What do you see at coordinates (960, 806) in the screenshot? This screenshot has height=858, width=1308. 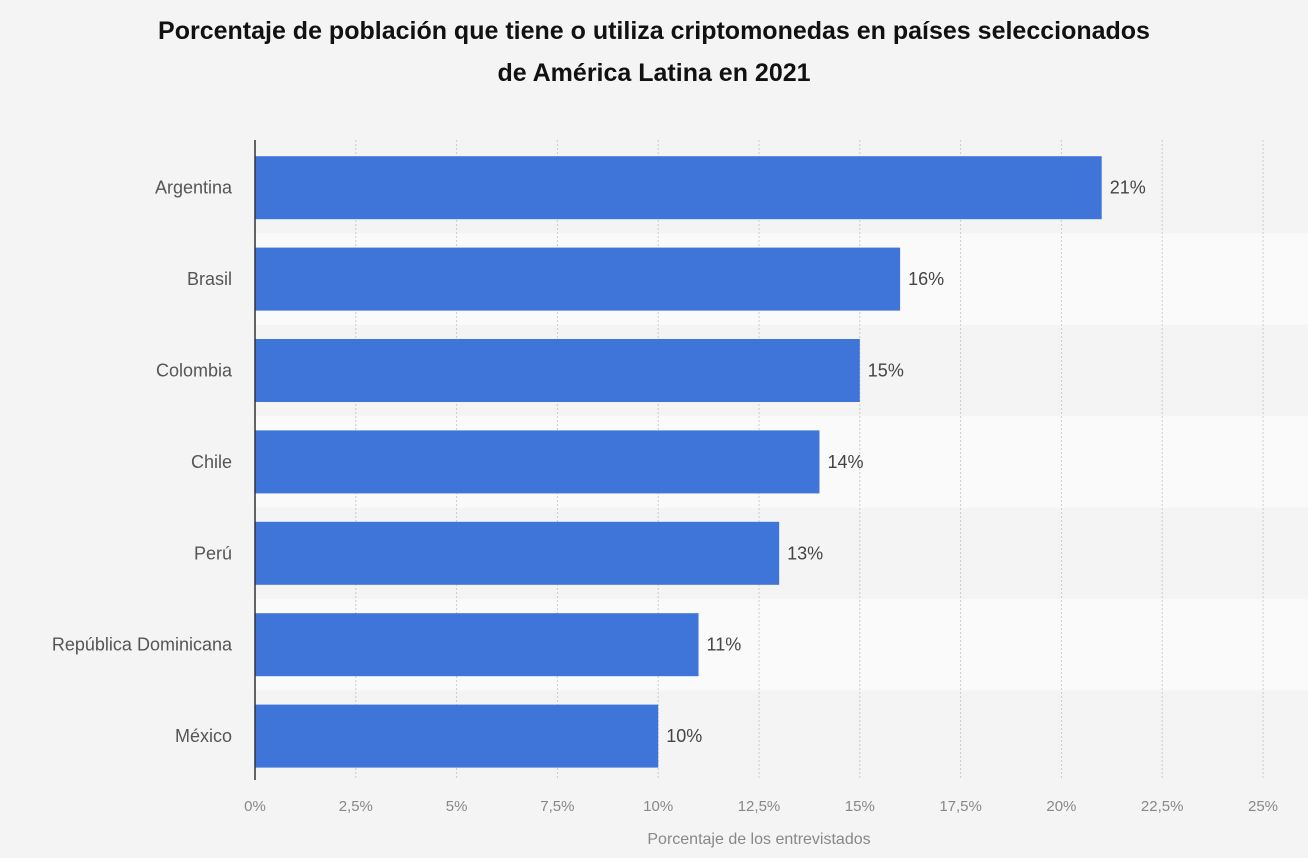 I see `x-tick-label: 17,5%` at bounding box center [960, 806].